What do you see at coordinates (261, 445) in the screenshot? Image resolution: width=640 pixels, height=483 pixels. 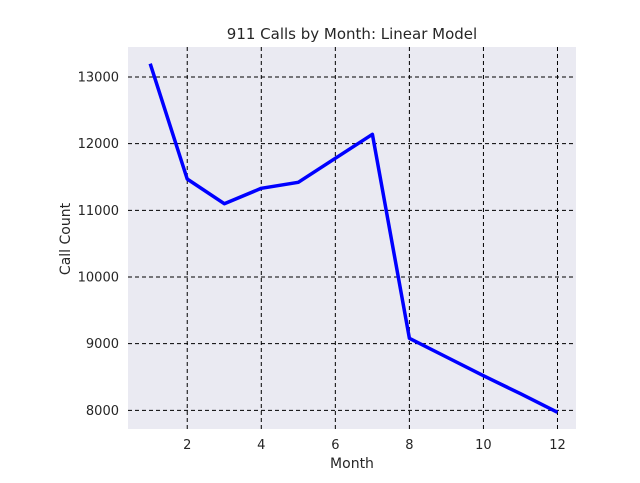 I see `x-tick-label: 4` at bounding box center [261, 445].